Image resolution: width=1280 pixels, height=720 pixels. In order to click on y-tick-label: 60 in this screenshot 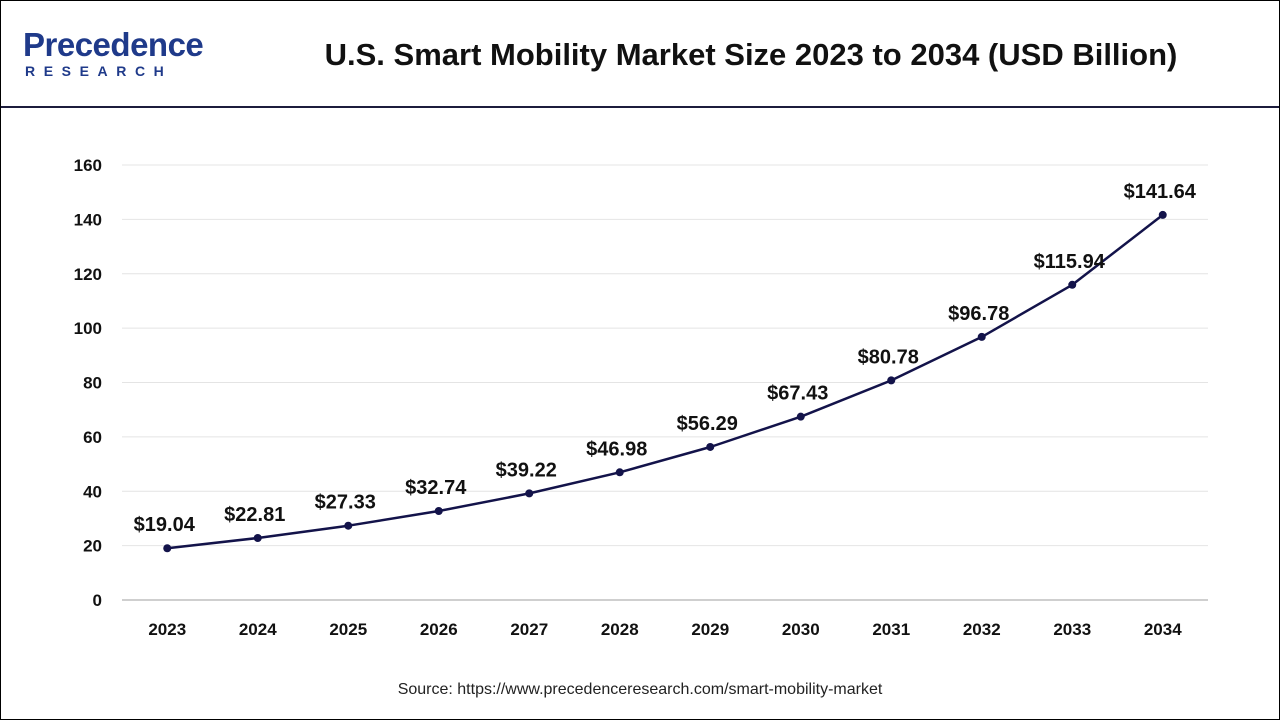, I will do `click(92, 437)`.